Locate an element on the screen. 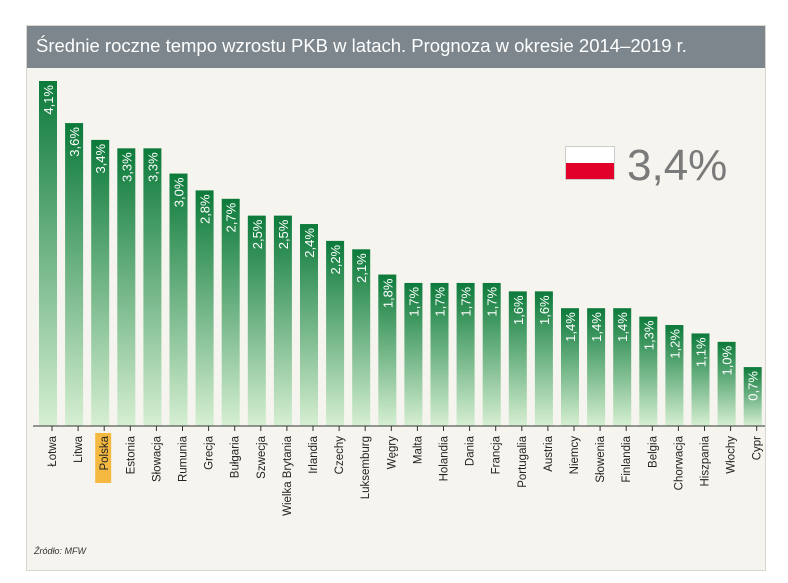  category-label: Belgia is located at coordinates (653, 451).